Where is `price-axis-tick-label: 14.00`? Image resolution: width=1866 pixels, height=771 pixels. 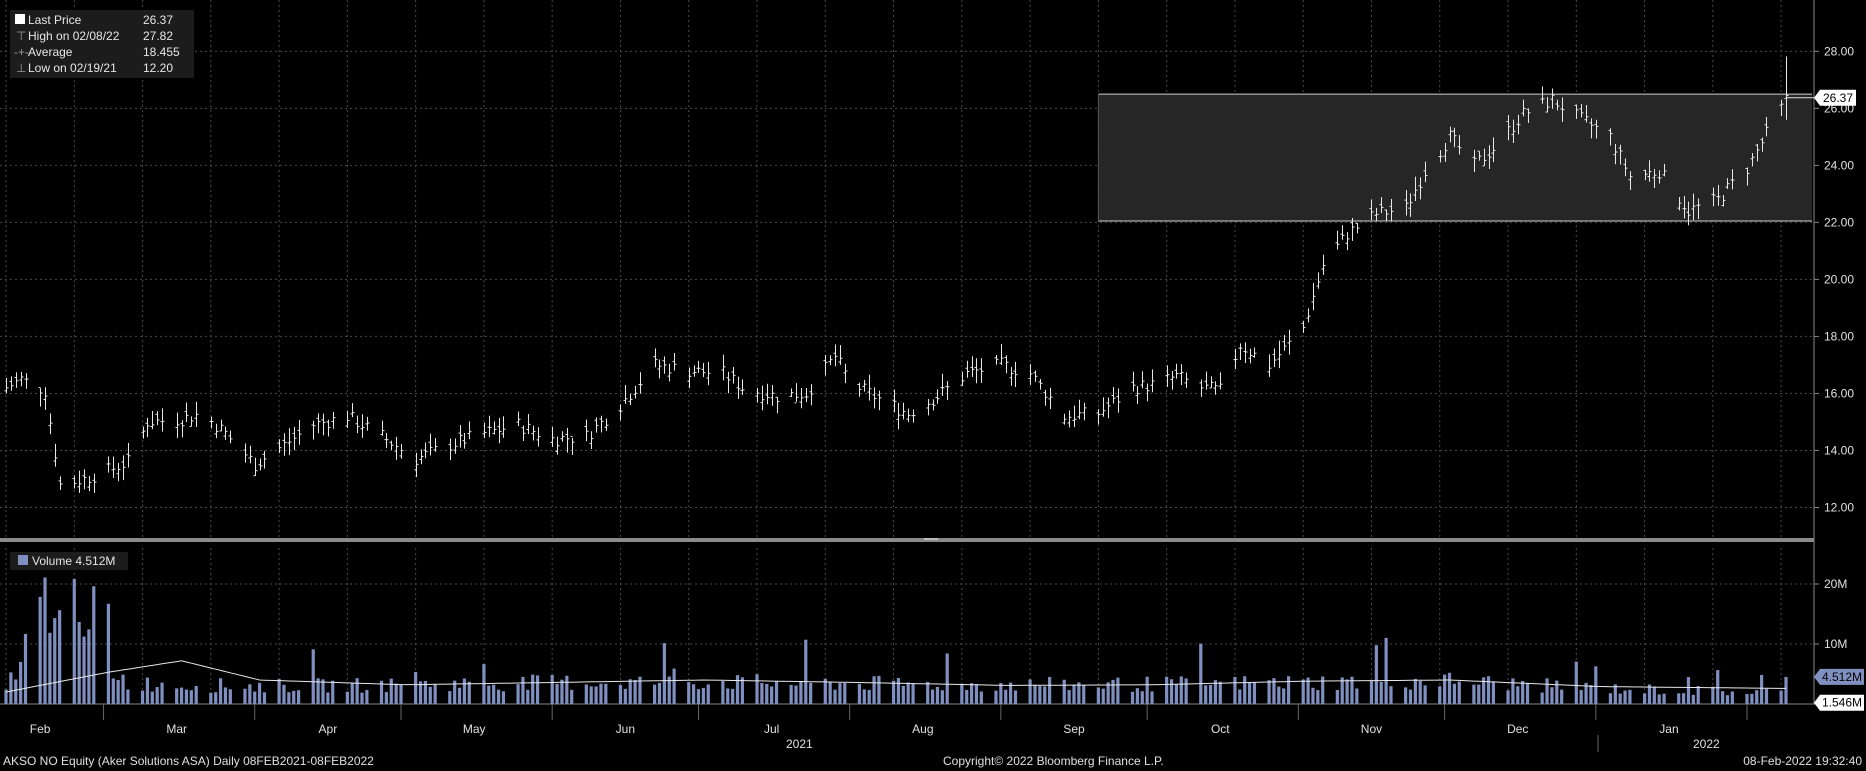
price-axis-tick-label: 14.00 is located at coordinates (1839, 450).